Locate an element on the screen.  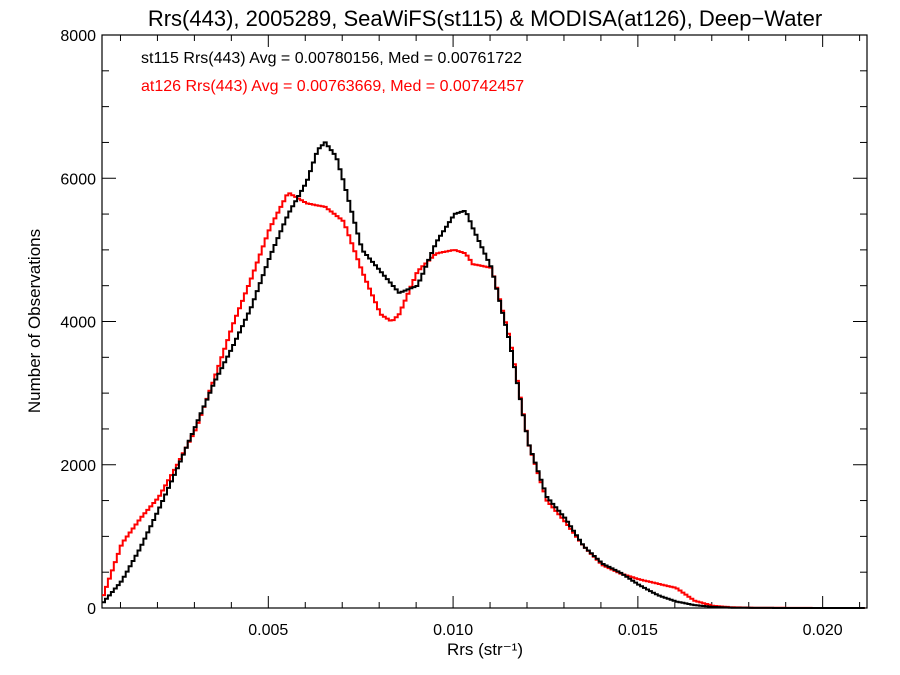
y-tick-label: 6000 is located at coordinates (78, 179).